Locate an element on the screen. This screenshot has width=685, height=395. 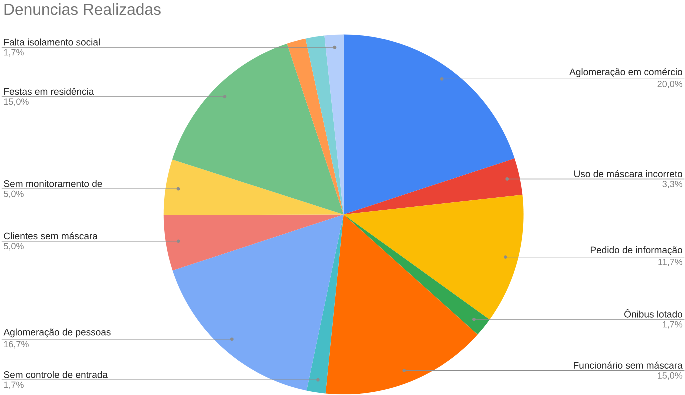
data-label: 16,7% is located at coordinates (16, 345).